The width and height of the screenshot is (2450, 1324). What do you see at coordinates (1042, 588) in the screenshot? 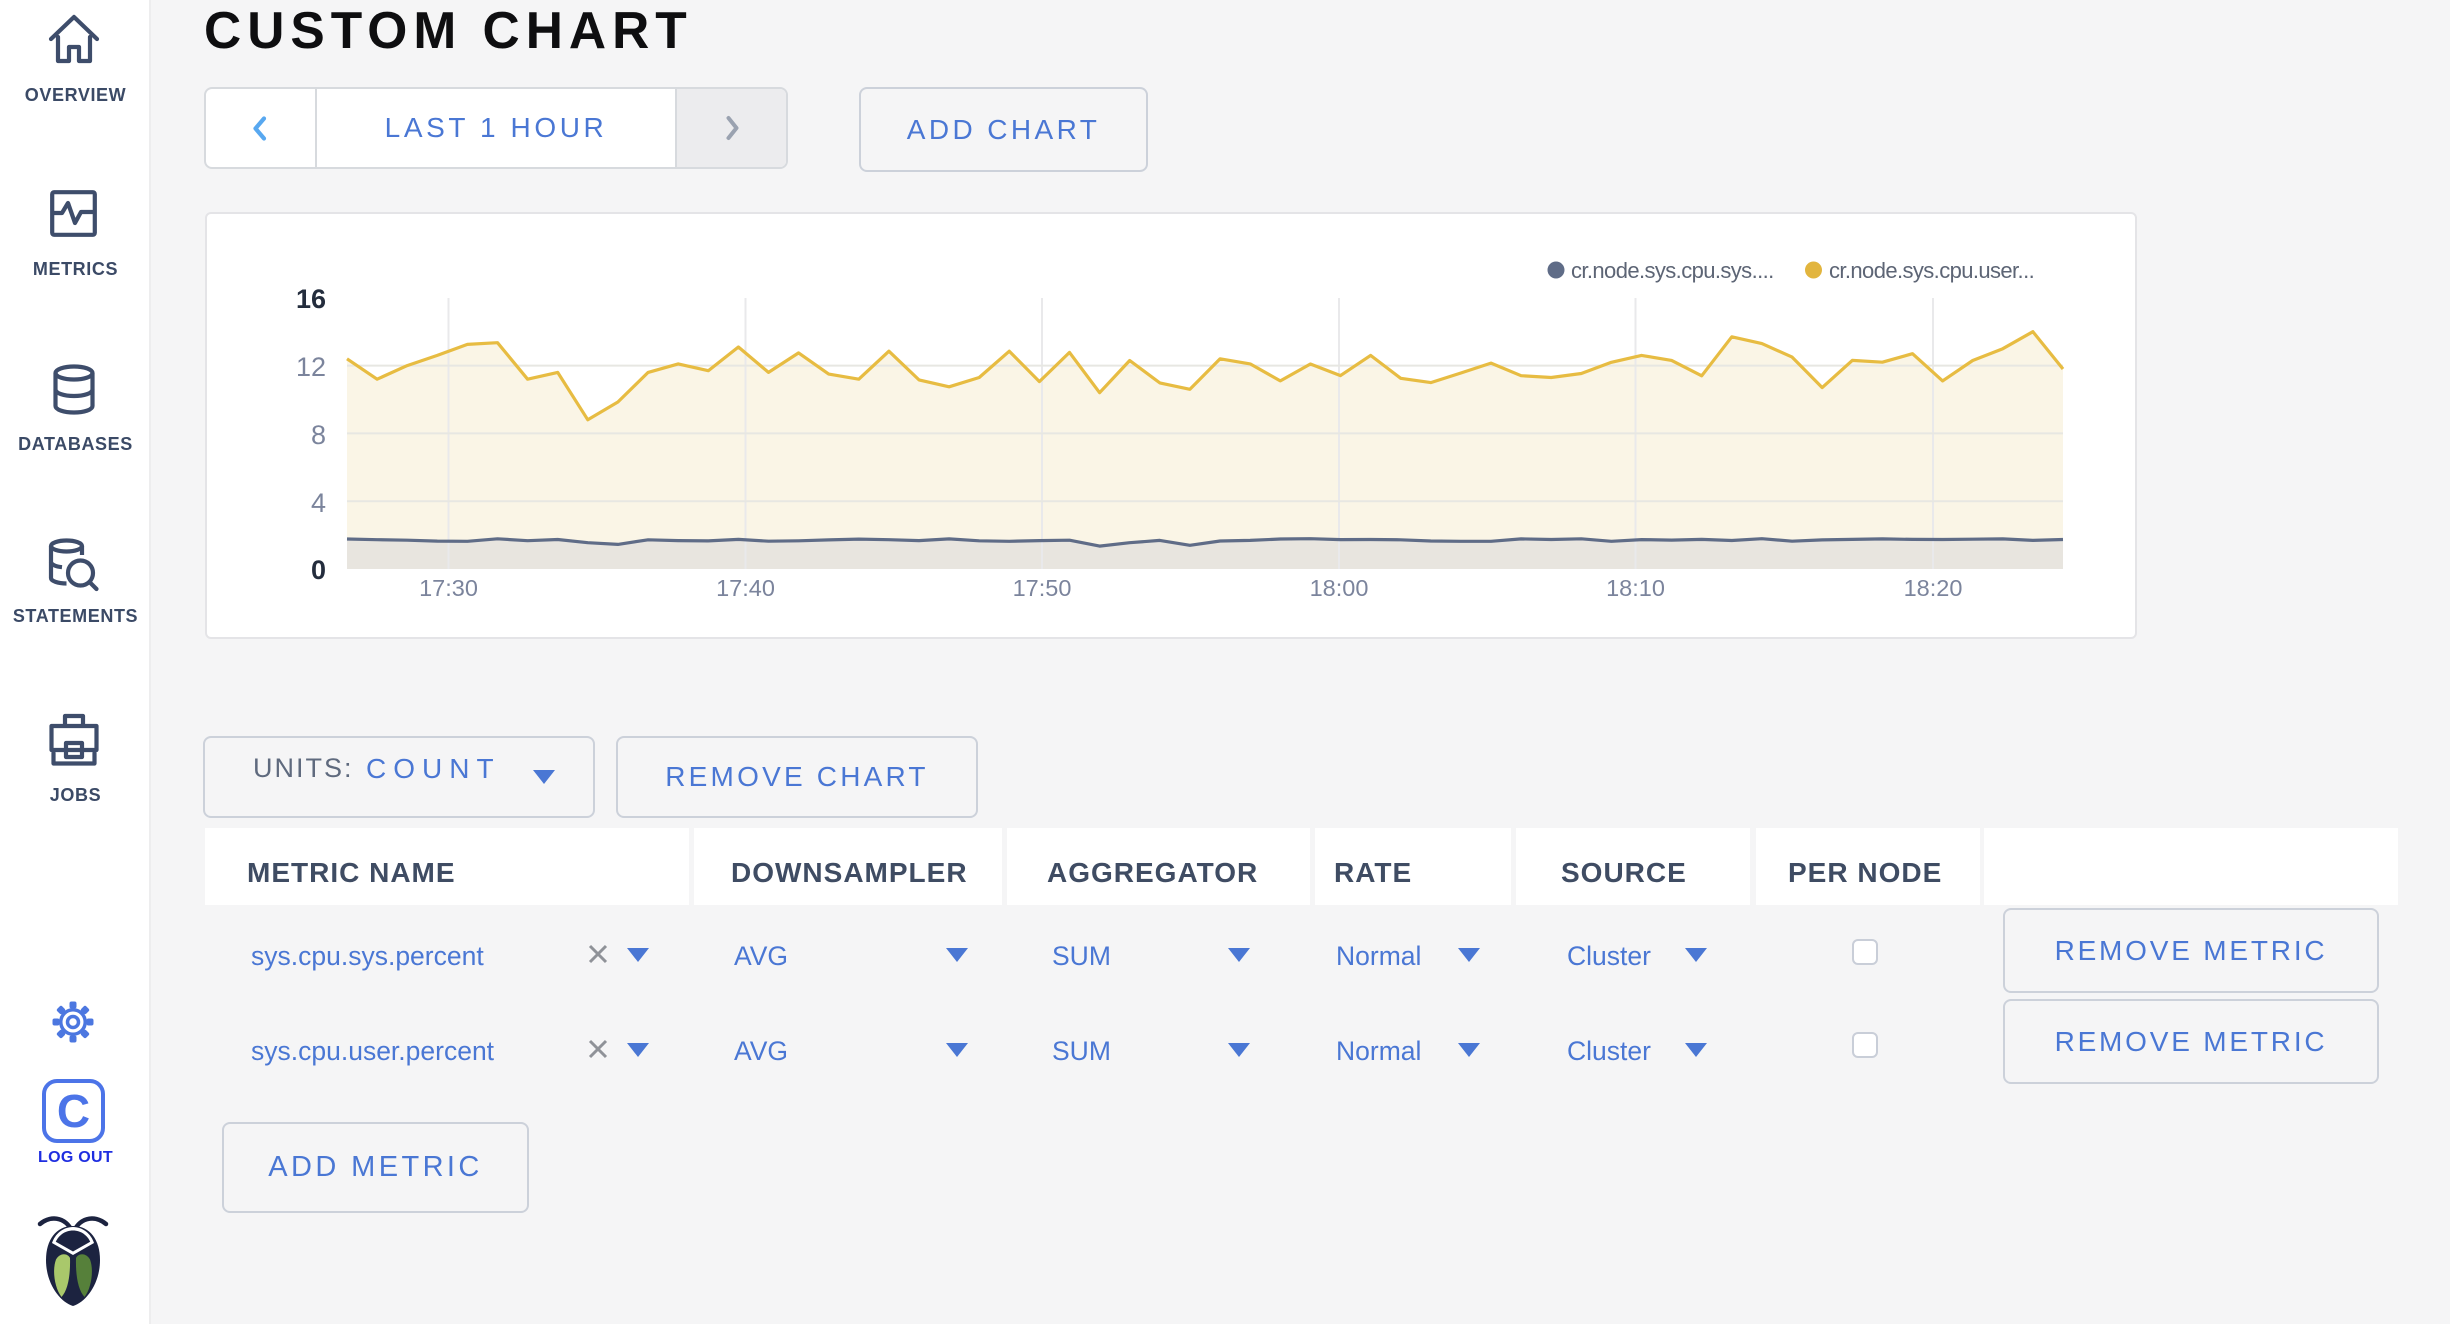
I see `svg-text: 17:50` at bounding box center [1042, 588].